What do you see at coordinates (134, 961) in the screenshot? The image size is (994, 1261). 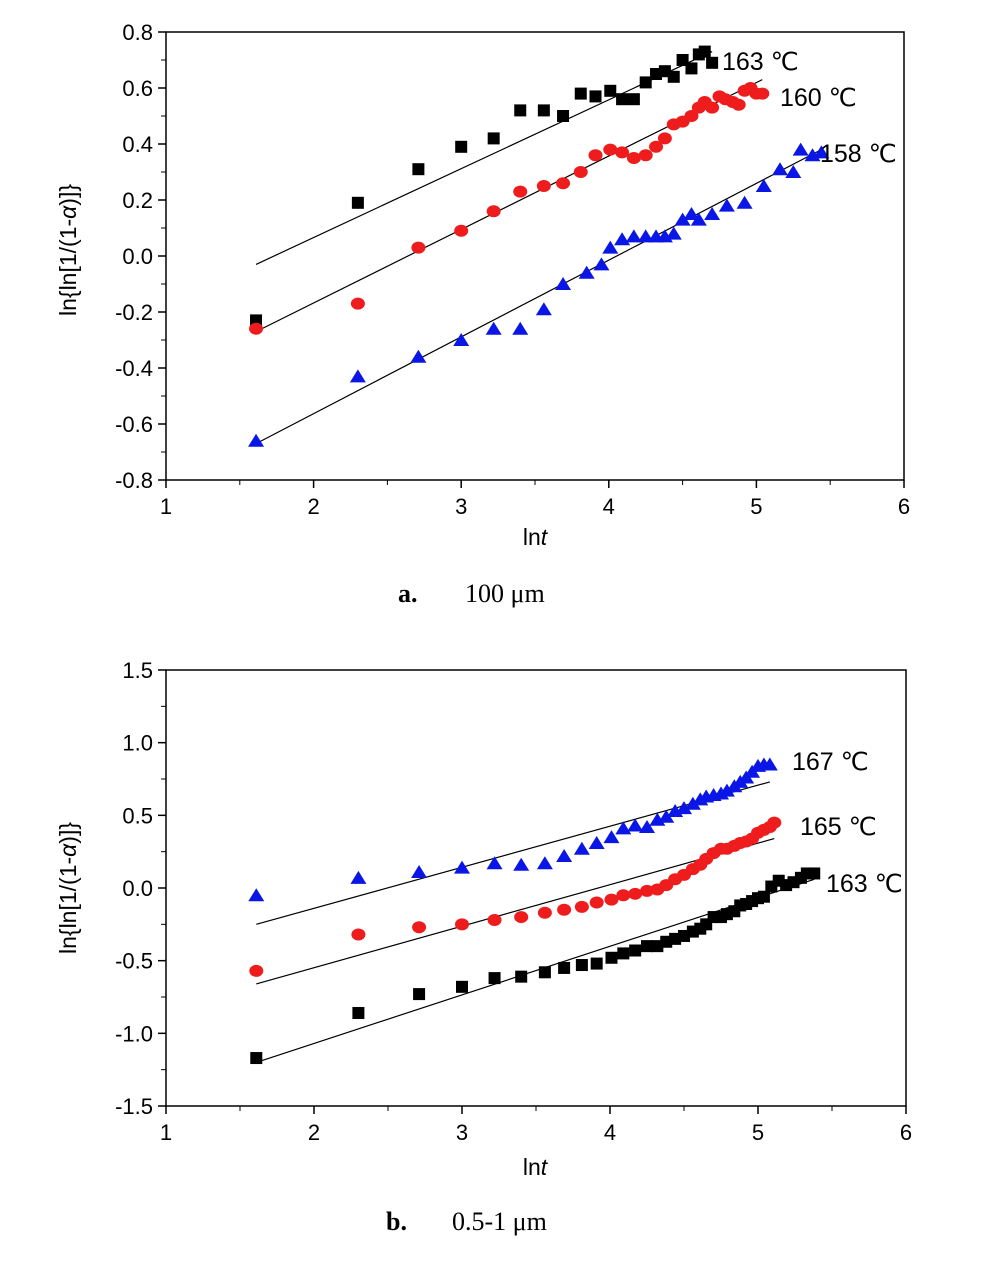 I see `y-tick-label: -0.5` at bounding box center [134, 961].